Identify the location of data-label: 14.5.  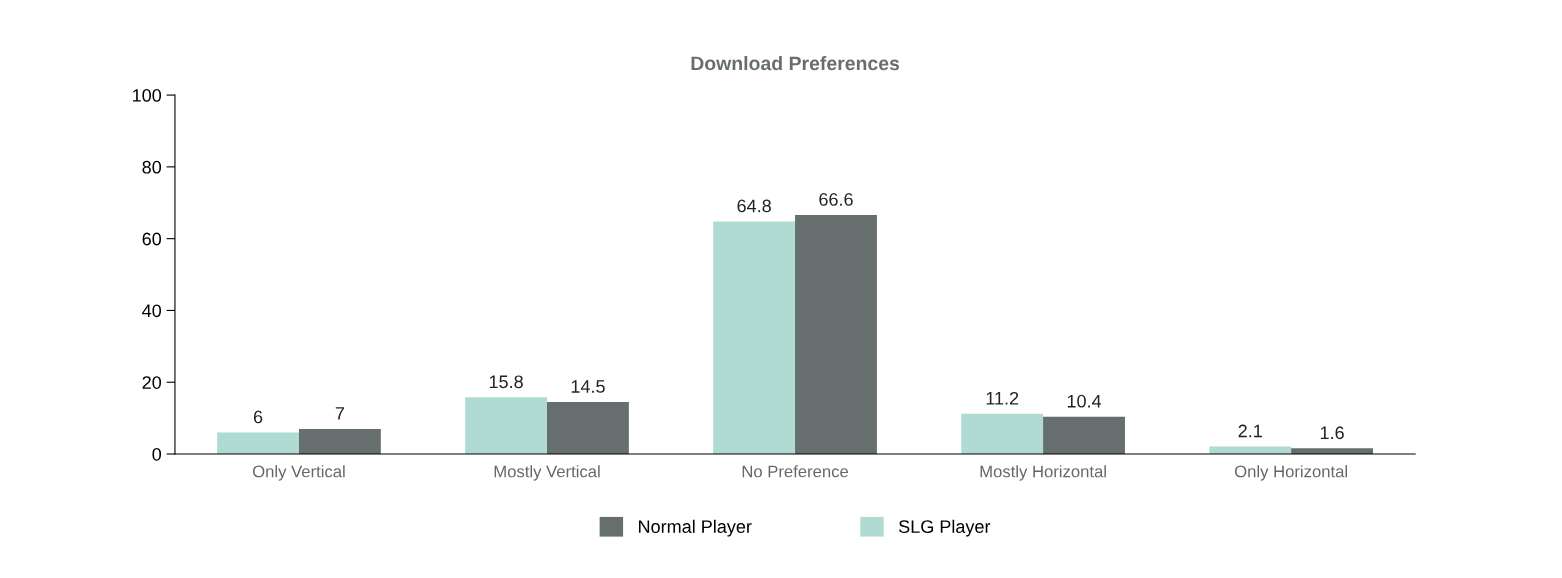
(588, 386).